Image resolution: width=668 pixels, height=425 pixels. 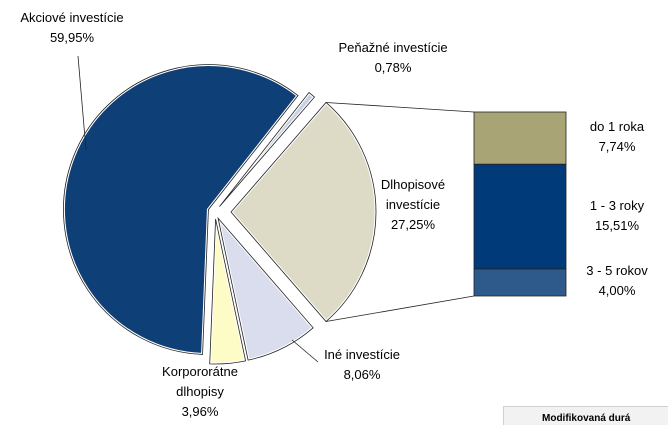 I want to click on bar-label: 3 - 5 rokov 4,00%, so click(x=615, y=281).